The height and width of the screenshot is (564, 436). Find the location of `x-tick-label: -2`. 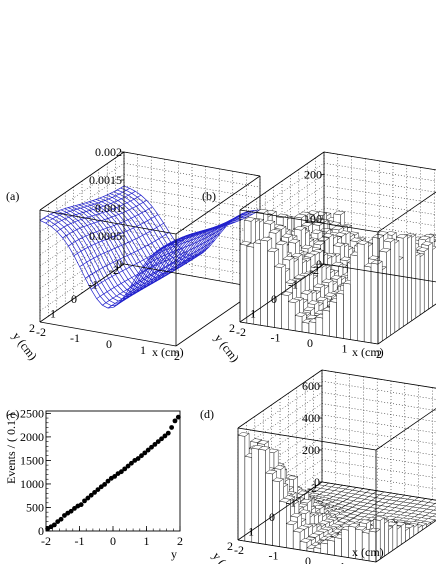

x-tick-label: -2 is located at coordinates (46, 541).